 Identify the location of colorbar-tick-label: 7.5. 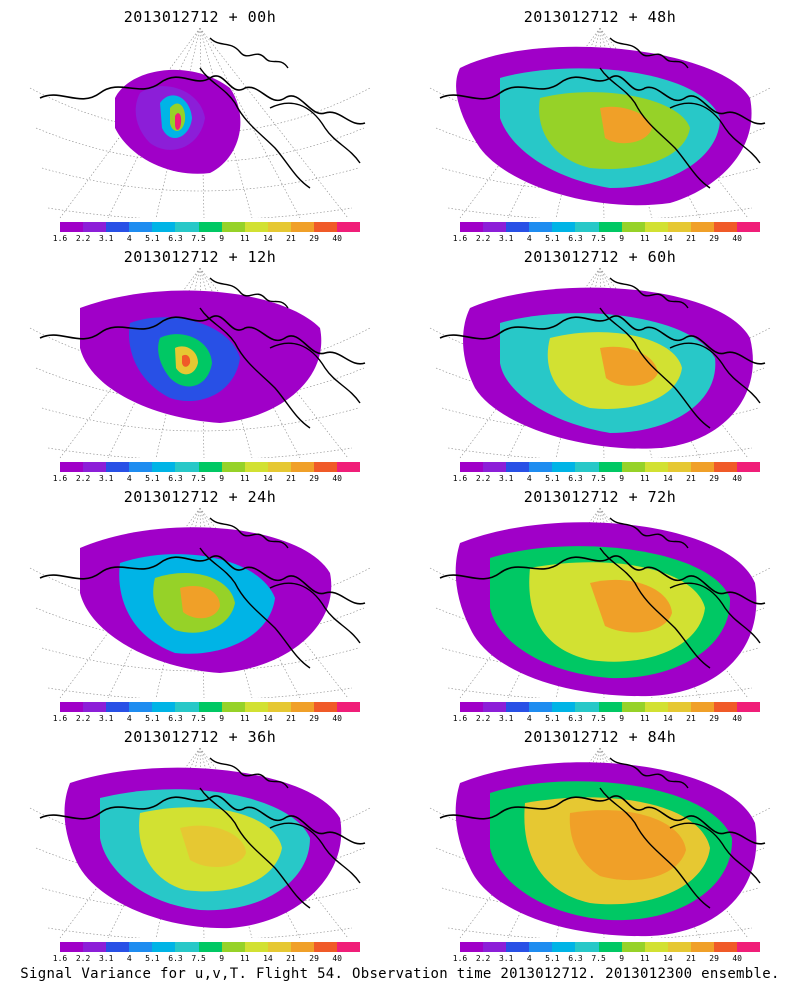
(598, 958).